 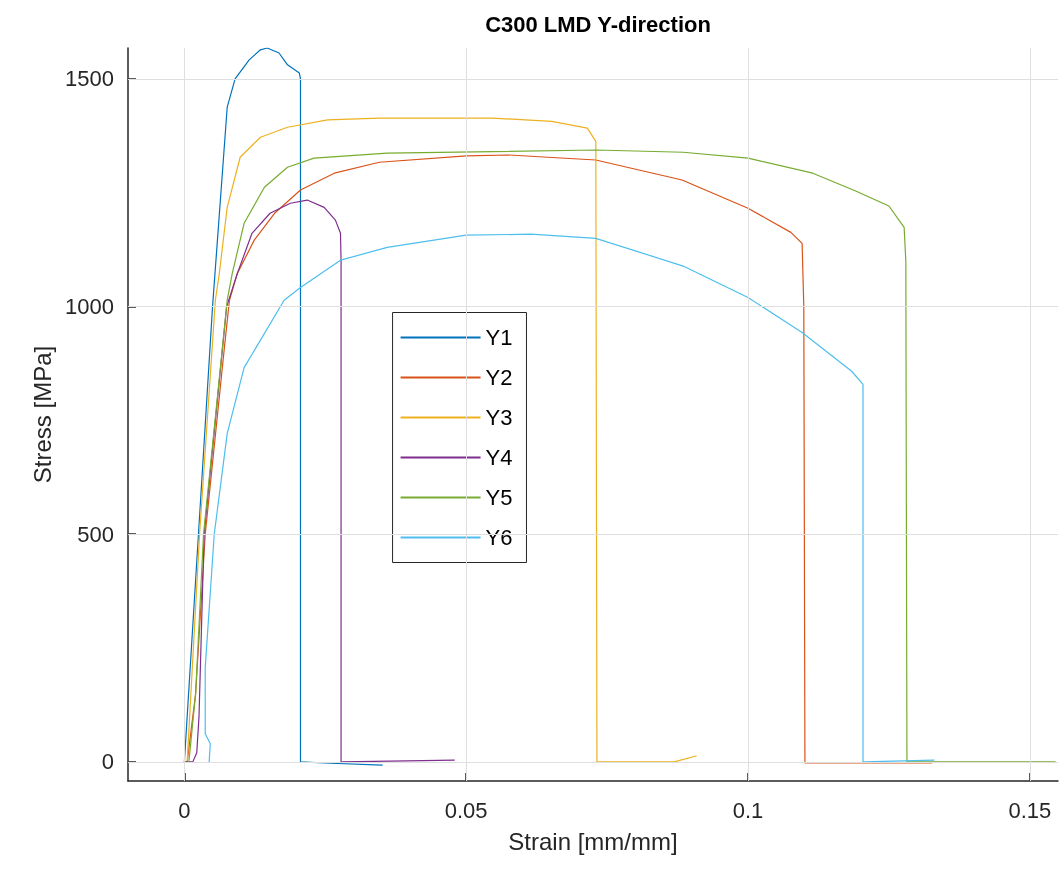 I want to click on x-tick-label: 0.15, so click(x=1030, y=810).